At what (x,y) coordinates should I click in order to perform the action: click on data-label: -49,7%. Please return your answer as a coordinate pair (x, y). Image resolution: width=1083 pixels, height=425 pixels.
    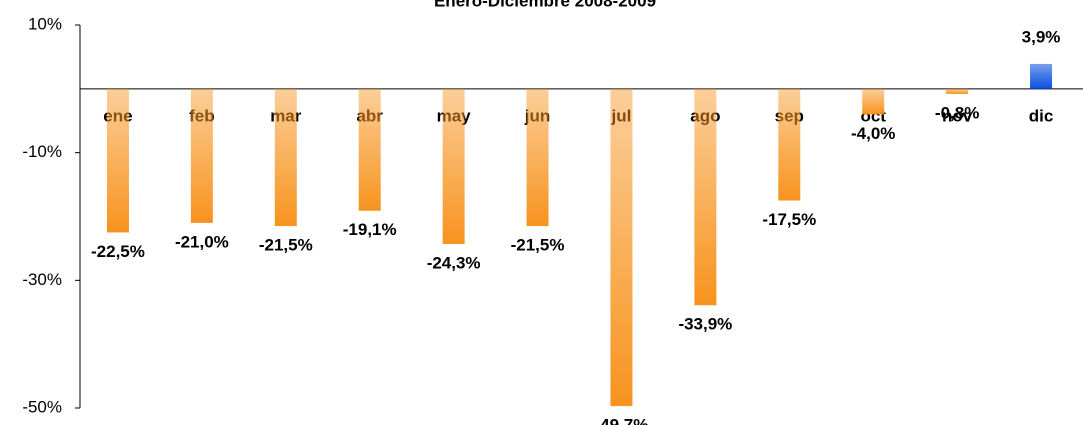
    Looking at the image, I should click on (622, 420).